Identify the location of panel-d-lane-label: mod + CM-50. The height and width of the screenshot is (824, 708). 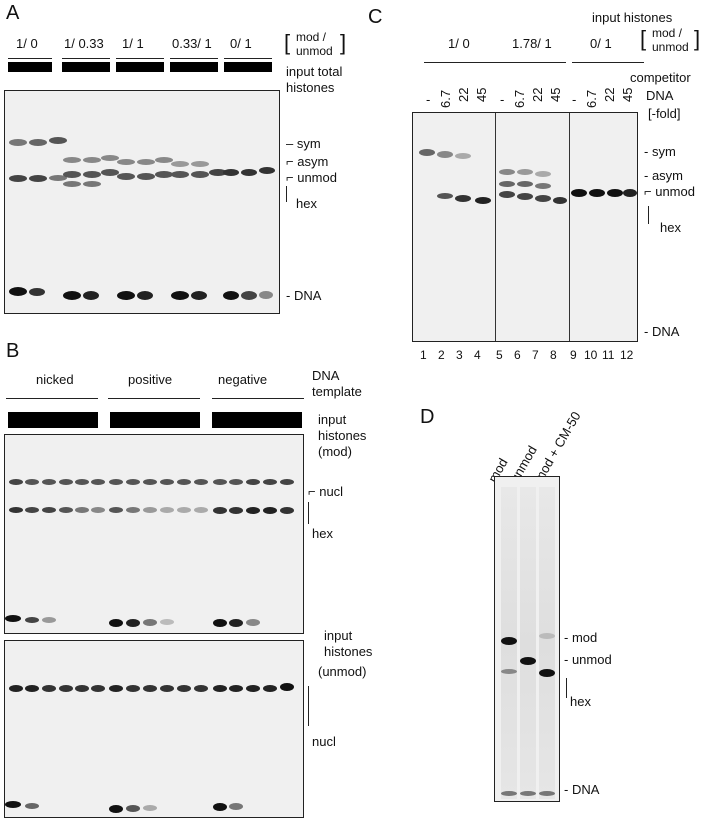
(557, 446).